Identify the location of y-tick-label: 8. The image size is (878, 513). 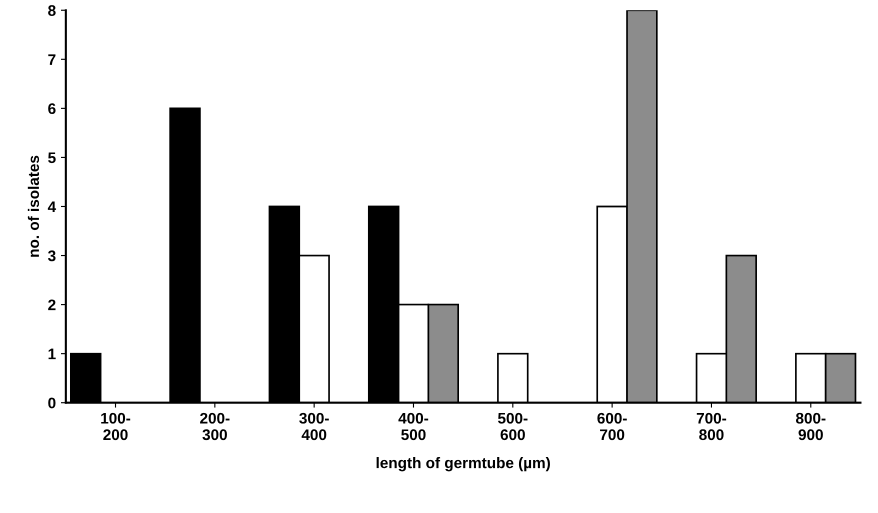
(52, 10).